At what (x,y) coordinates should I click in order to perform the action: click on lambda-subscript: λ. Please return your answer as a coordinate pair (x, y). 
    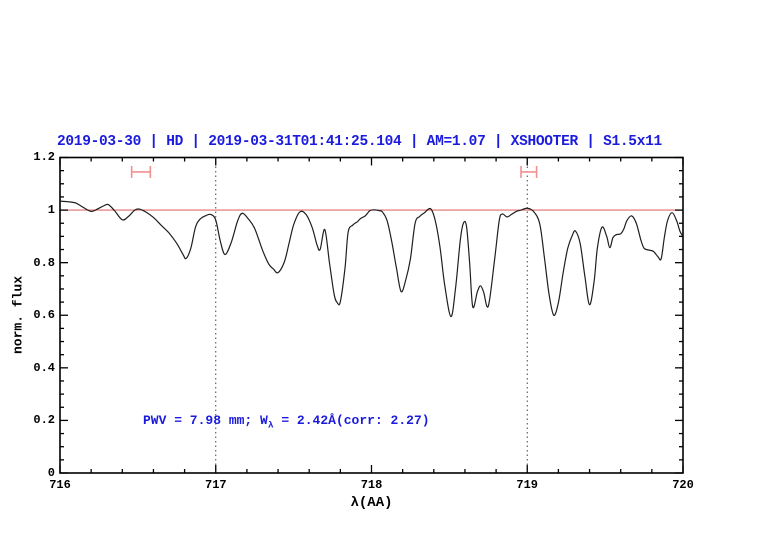
    Looking at the image, I should click on (270, 425).